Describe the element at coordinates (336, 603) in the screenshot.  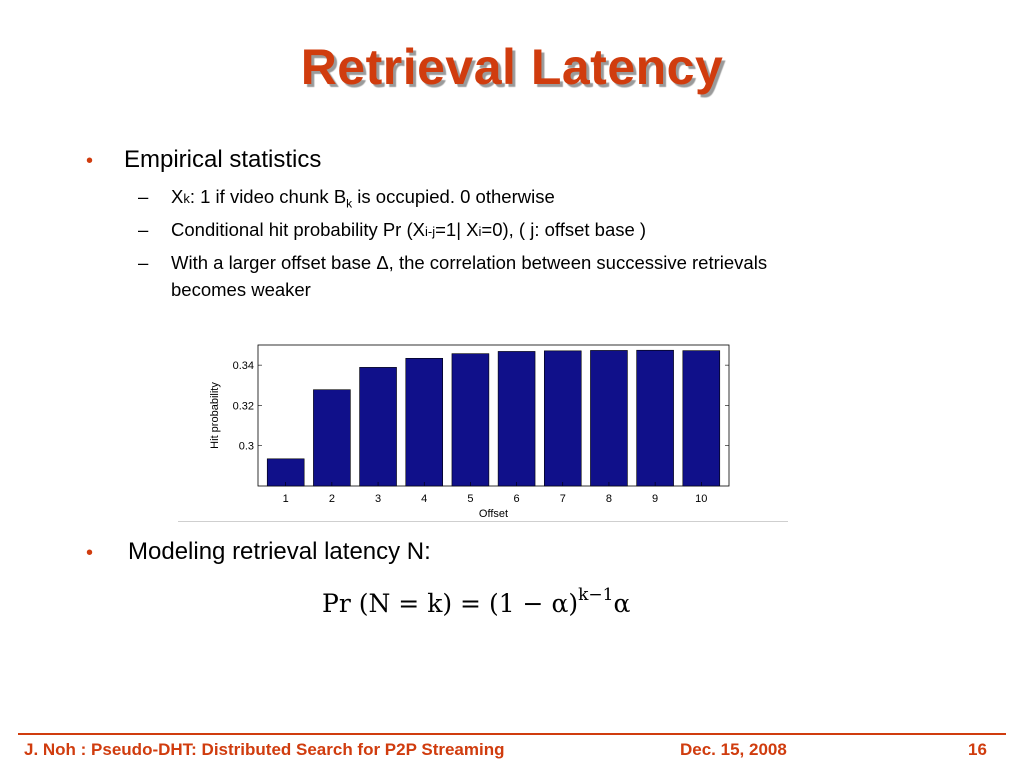
I see `formula-lhs: Pr` at that location.